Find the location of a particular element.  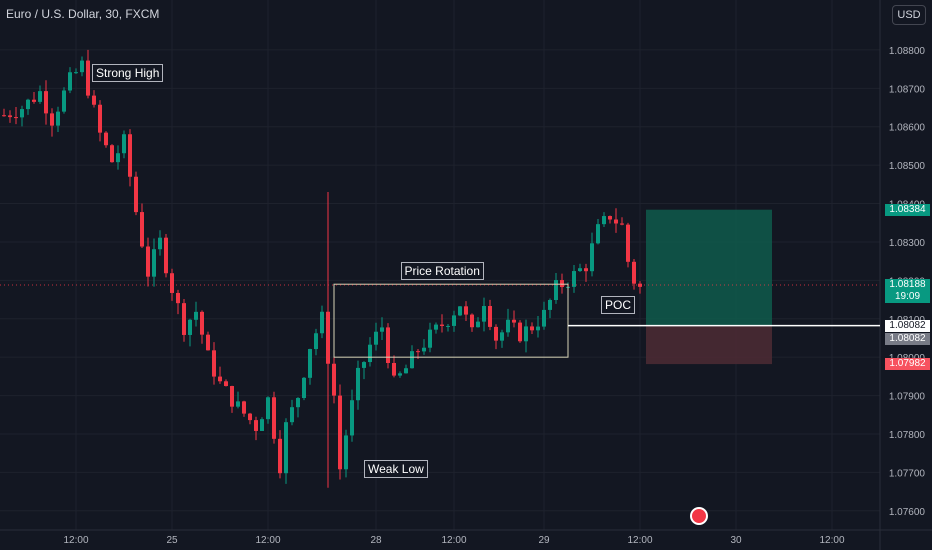

y-tick-label: 1.08600 is located at coordinates (907, 128).